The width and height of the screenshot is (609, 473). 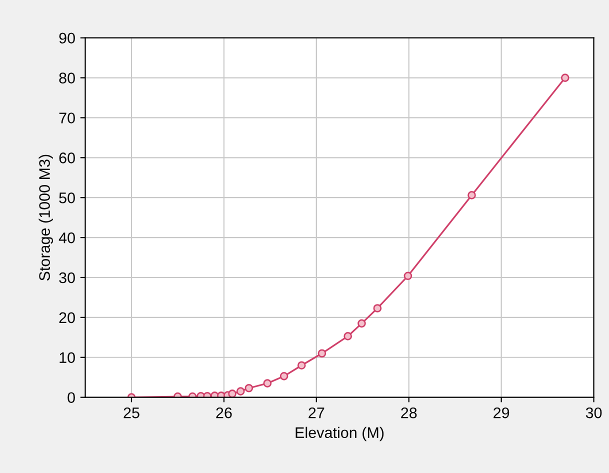 What do you see at coordinates (67, 78) in the screenshot?
I see `y-tick-label: 80` at bounding box center [67, 78].